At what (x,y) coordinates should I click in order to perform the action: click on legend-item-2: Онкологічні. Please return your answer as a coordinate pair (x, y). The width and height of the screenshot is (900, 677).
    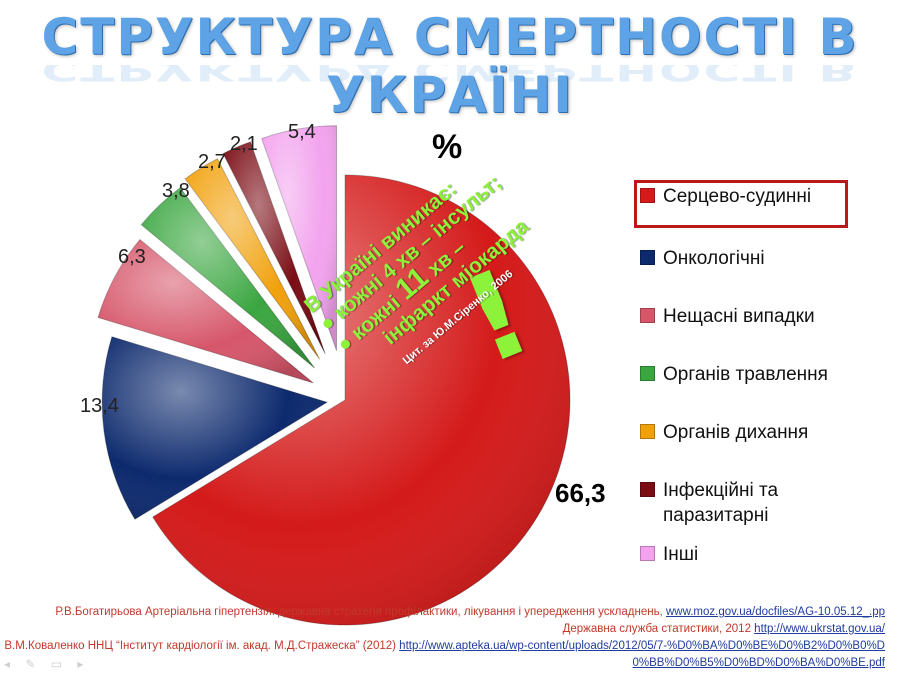
    Looking at the image, I should click on (702, 258).